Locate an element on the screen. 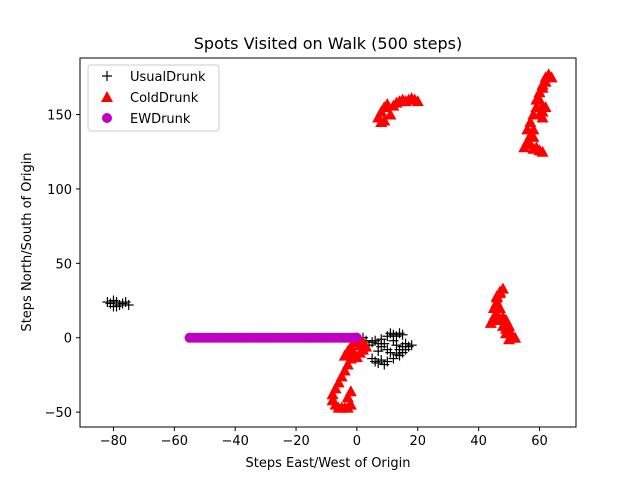 This screenshot has width=640, height=485. legend-entry-label: UsualDrunk is located at coordinates (168, 77).